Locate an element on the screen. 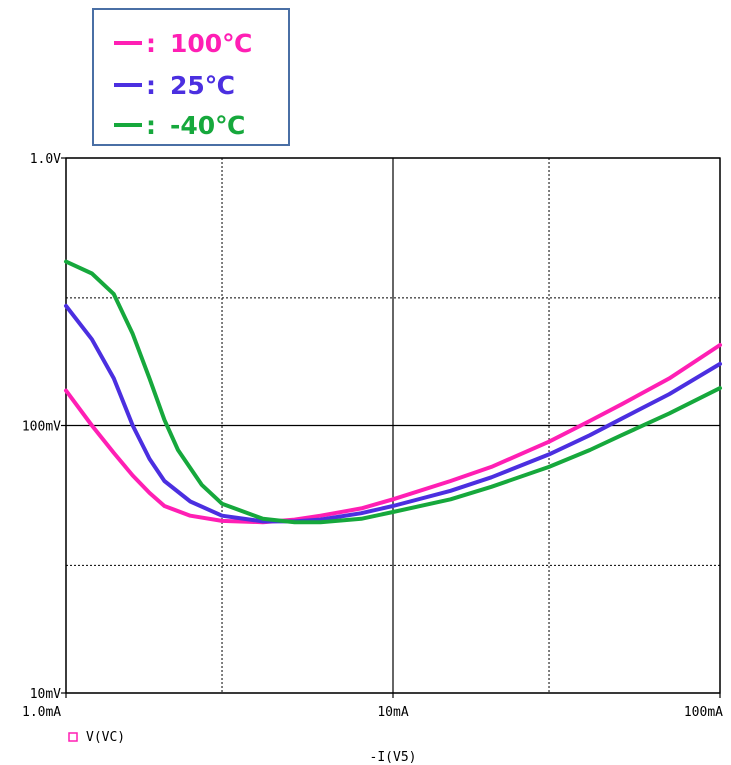 Image resolution: width=731 pixels, height=765 pixels. legend-entry-minus40c: : -40℃ is located at coordinates (179, 125).